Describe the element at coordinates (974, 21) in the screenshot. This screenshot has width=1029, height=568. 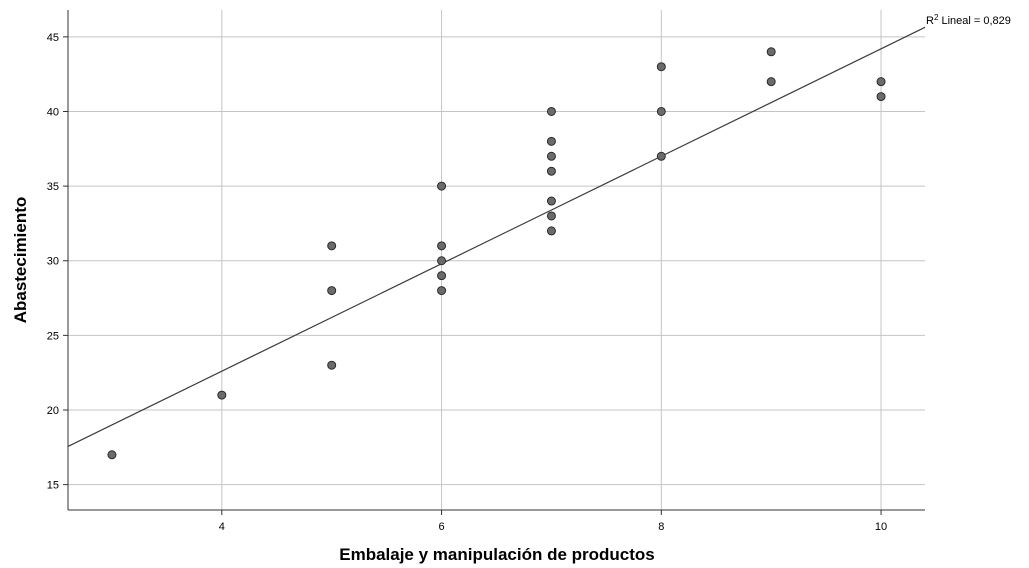
I see `r2-text: Lineal = 0,829` at that location.